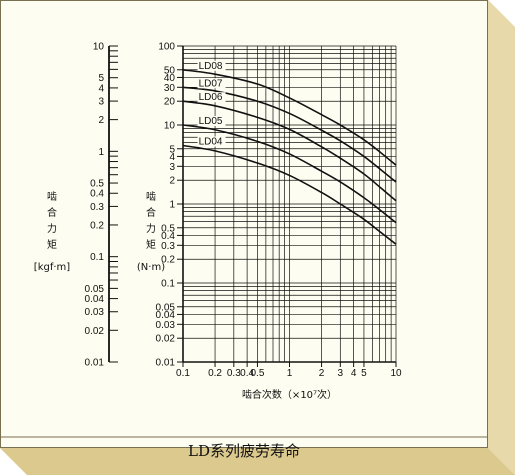 The width and height of the screenshot is (515, 475). I want to click on series-label-ld08: LD08, so click(211, 66).